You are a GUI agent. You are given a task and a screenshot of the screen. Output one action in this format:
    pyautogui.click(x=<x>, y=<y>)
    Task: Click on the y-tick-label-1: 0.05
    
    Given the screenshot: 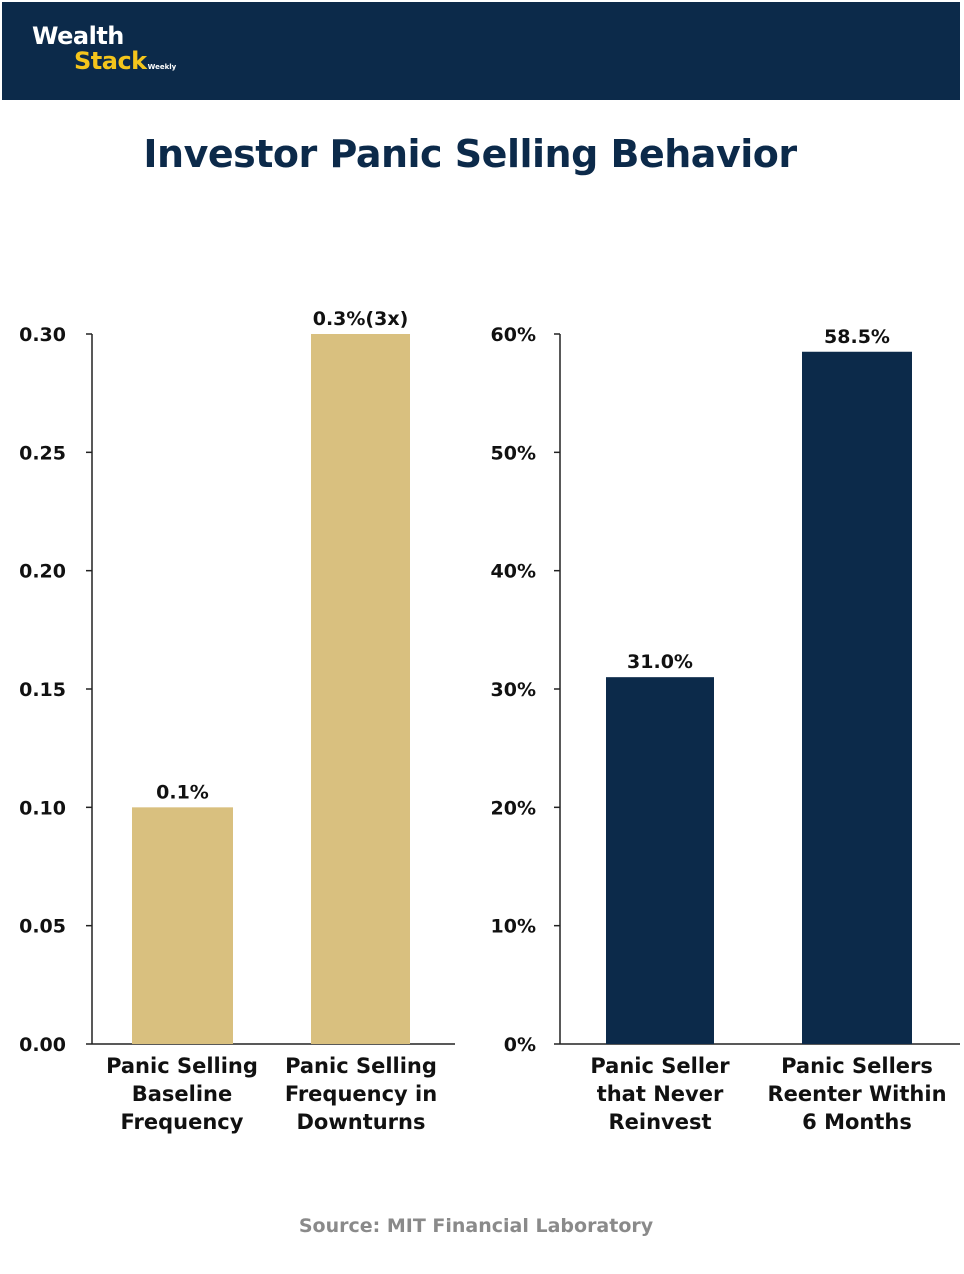 What is the action you would take?
    pyautogui.click(x=42, y=927)
    